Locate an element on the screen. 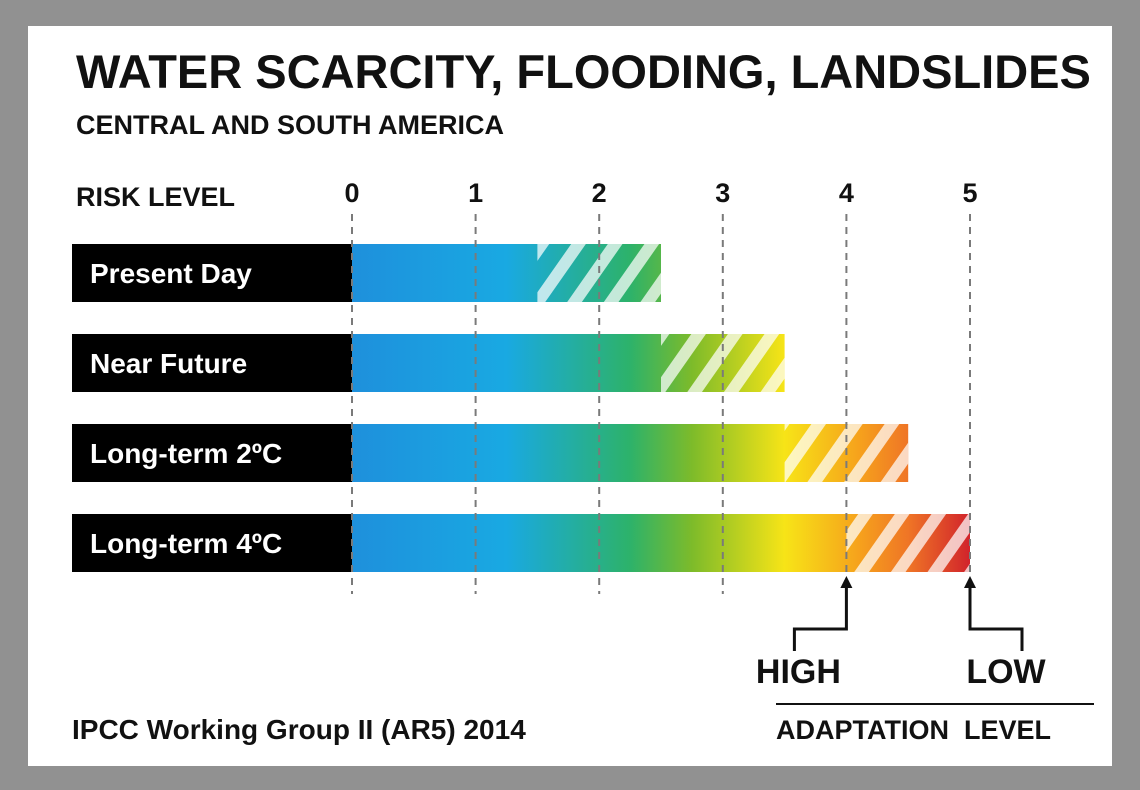  tick-label-1: 1 is located at coordinates (475, 193).